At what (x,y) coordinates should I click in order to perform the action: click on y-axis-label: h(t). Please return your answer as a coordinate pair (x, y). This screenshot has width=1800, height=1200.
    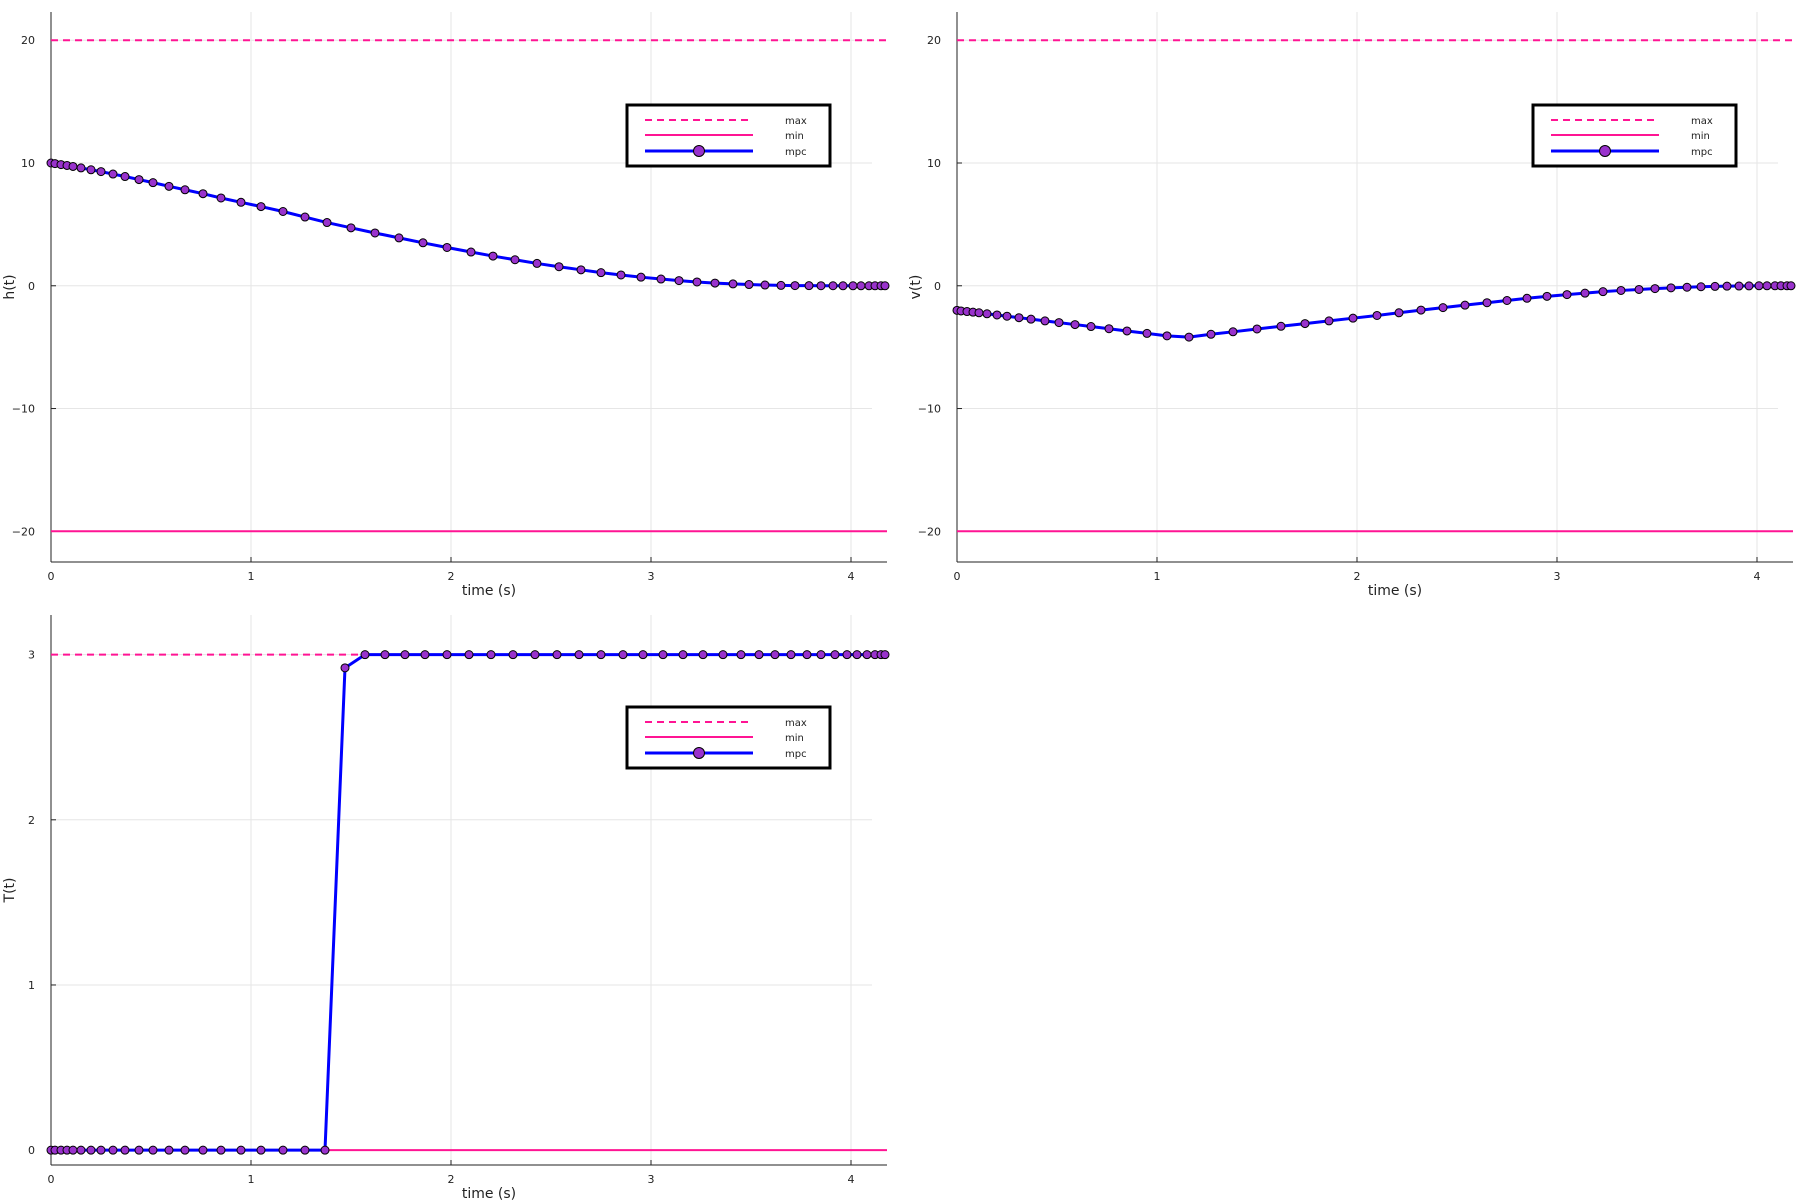
    Looking at the image, I should click on (10, 286).